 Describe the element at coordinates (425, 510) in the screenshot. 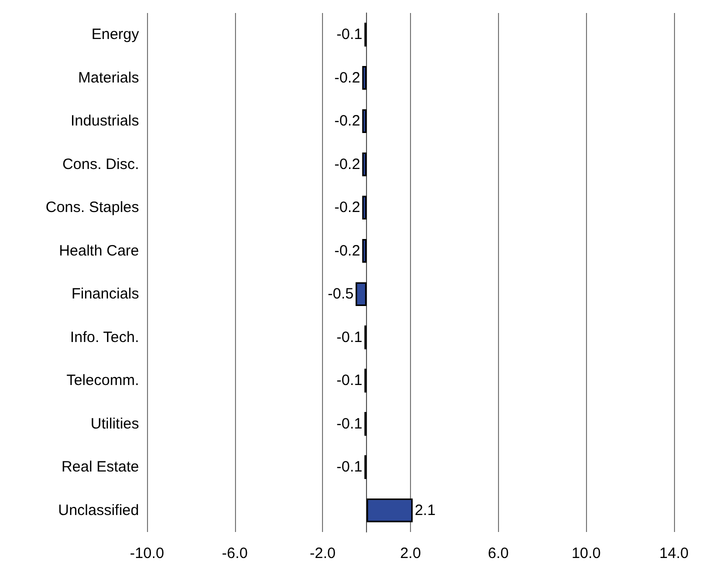

I see `data-label: 2.1` at that location.